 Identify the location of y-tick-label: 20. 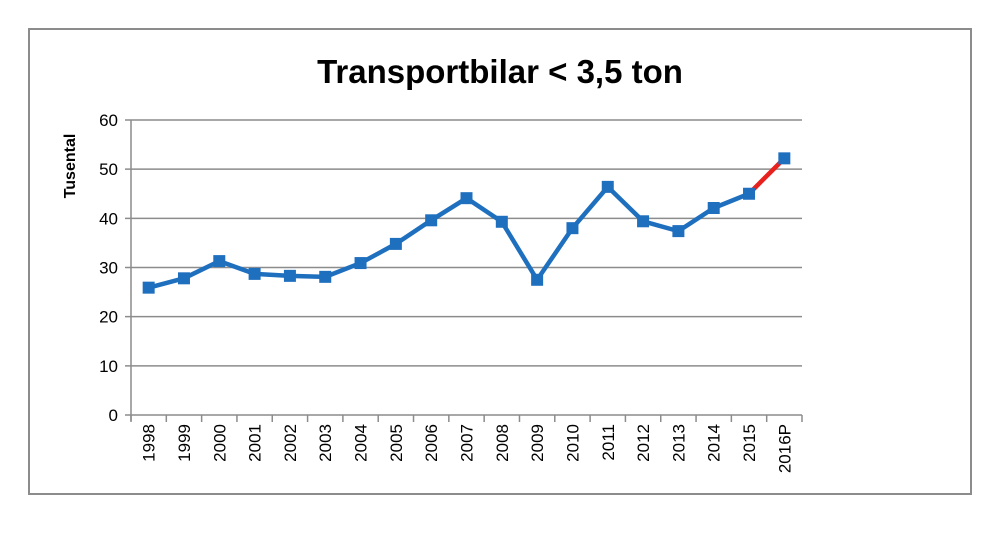
(108, 317).